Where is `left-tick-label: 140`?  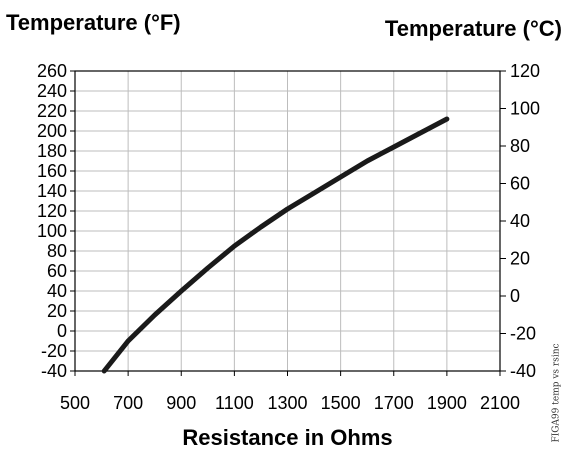
left-tick-label: 140 is located at coordinates (52, 191).